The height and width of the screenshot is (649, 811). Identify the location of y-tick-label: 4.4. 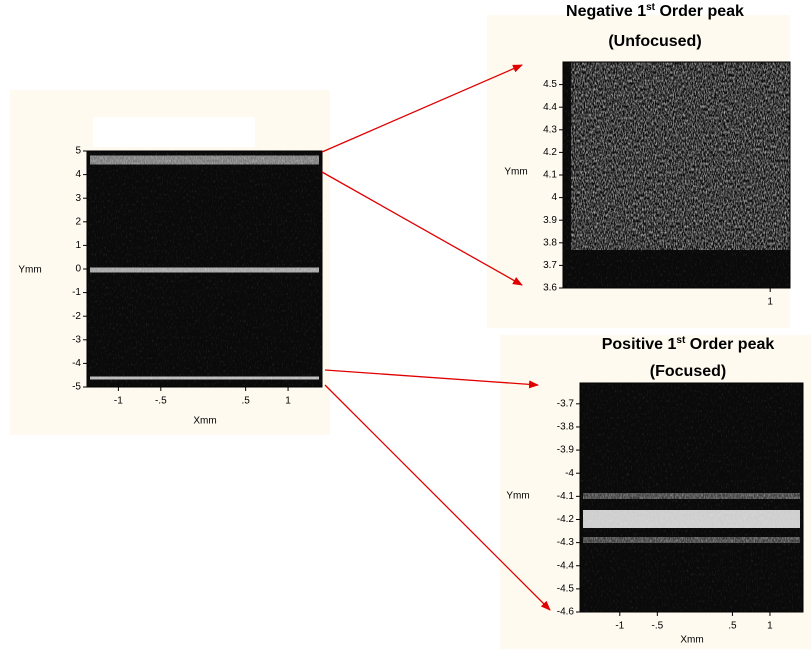
(550, 107).